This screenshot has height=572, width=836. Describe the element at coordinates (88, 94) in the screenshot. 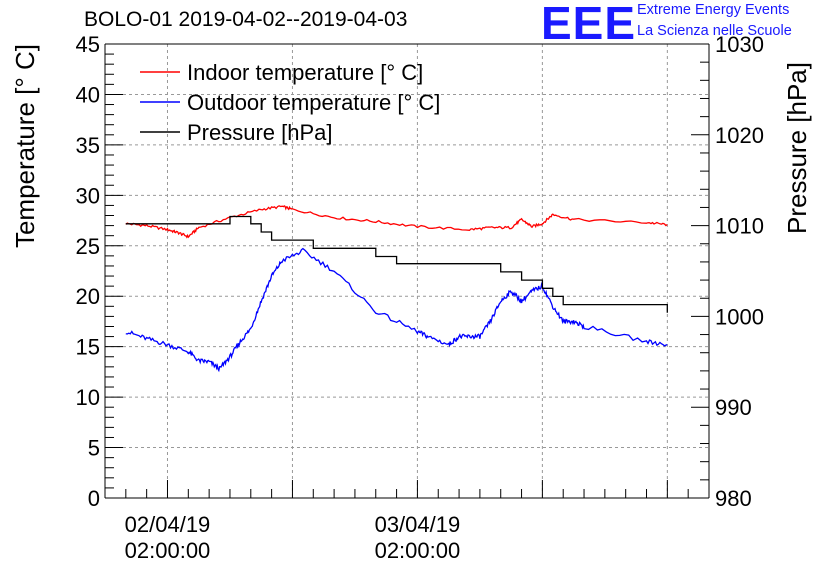

I see `y-tick-label: 40` at that location.